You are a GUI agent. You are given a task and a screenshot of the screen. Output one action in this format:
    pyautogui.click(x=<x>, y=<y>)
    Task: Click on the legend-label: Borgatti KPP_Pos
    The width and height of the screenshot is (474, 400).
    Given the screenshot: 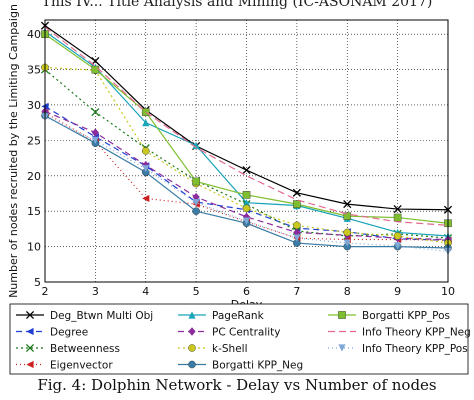 What is the action you would take?
    pyautogui.click(x=406, y=316)
    